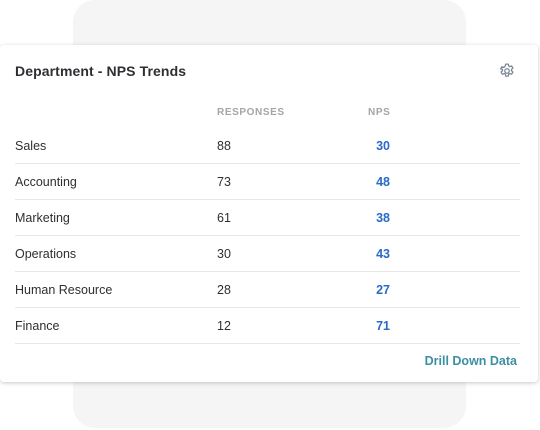  I want to click on table-row: Human Resource 28 27, so click(267, 290).